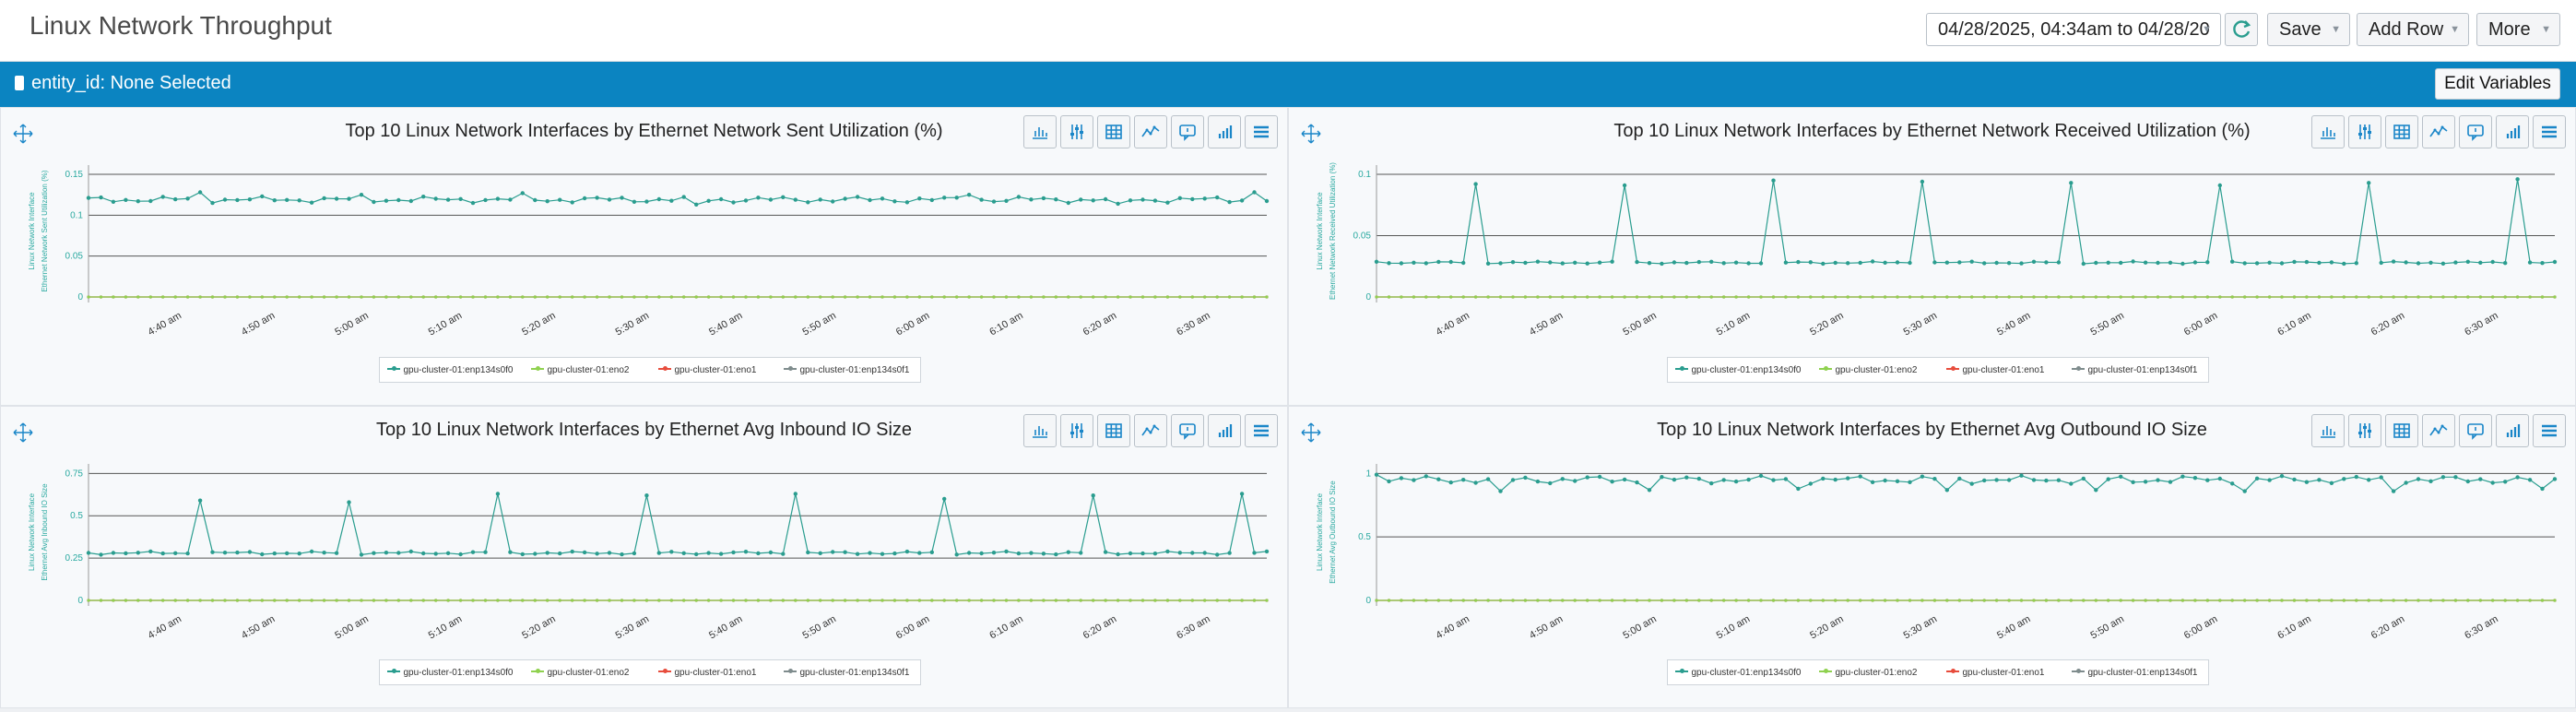  I want to click on refresh-button, so click(2241, 30).